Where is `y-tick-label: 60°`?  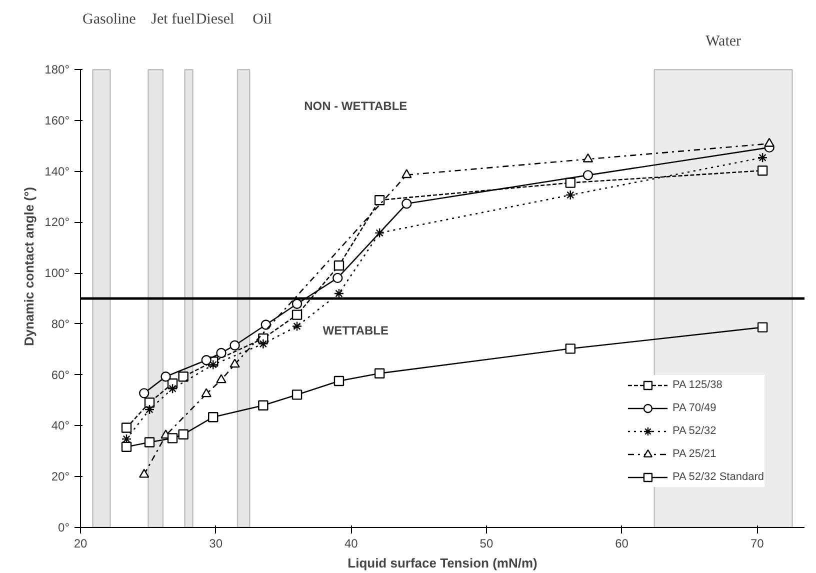
y-tick-label: 60° is located at coordinates (60, 375).